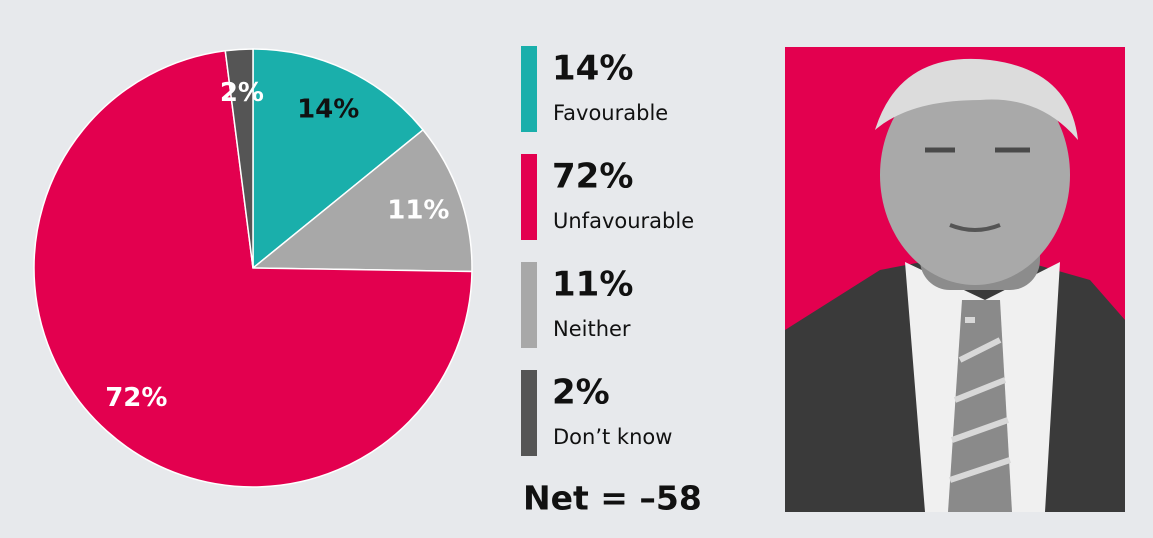 Image resolution: width=1153 pixels, height=538 pixels. What do you see at coordinates (136, 398) in the screenshot?
I see `slice-label: 72%` at bounding box center [136, 398].